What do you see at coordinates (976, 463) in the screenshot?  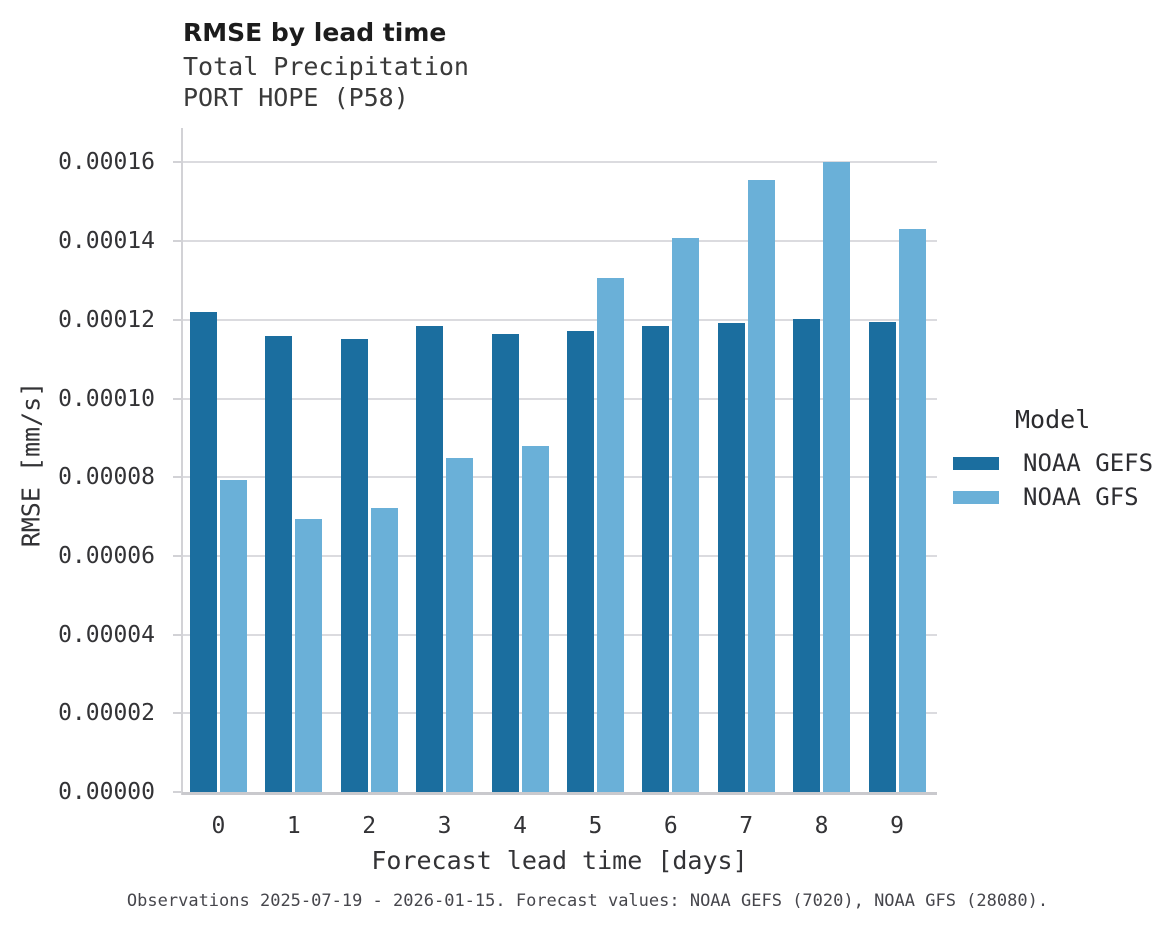 I see `legend-swatch-noaa-gefs` at bounding box center [976, 463].